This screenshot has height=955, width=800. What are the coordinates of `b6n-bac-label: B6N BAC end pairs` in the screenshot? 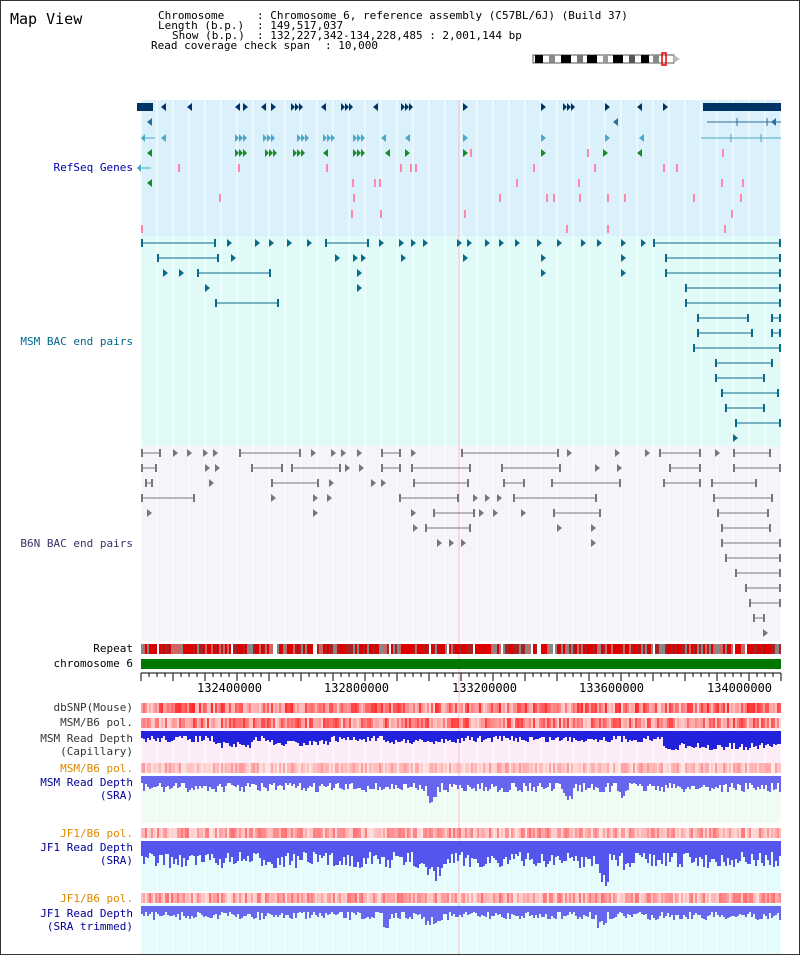 It's located at (76, 543).